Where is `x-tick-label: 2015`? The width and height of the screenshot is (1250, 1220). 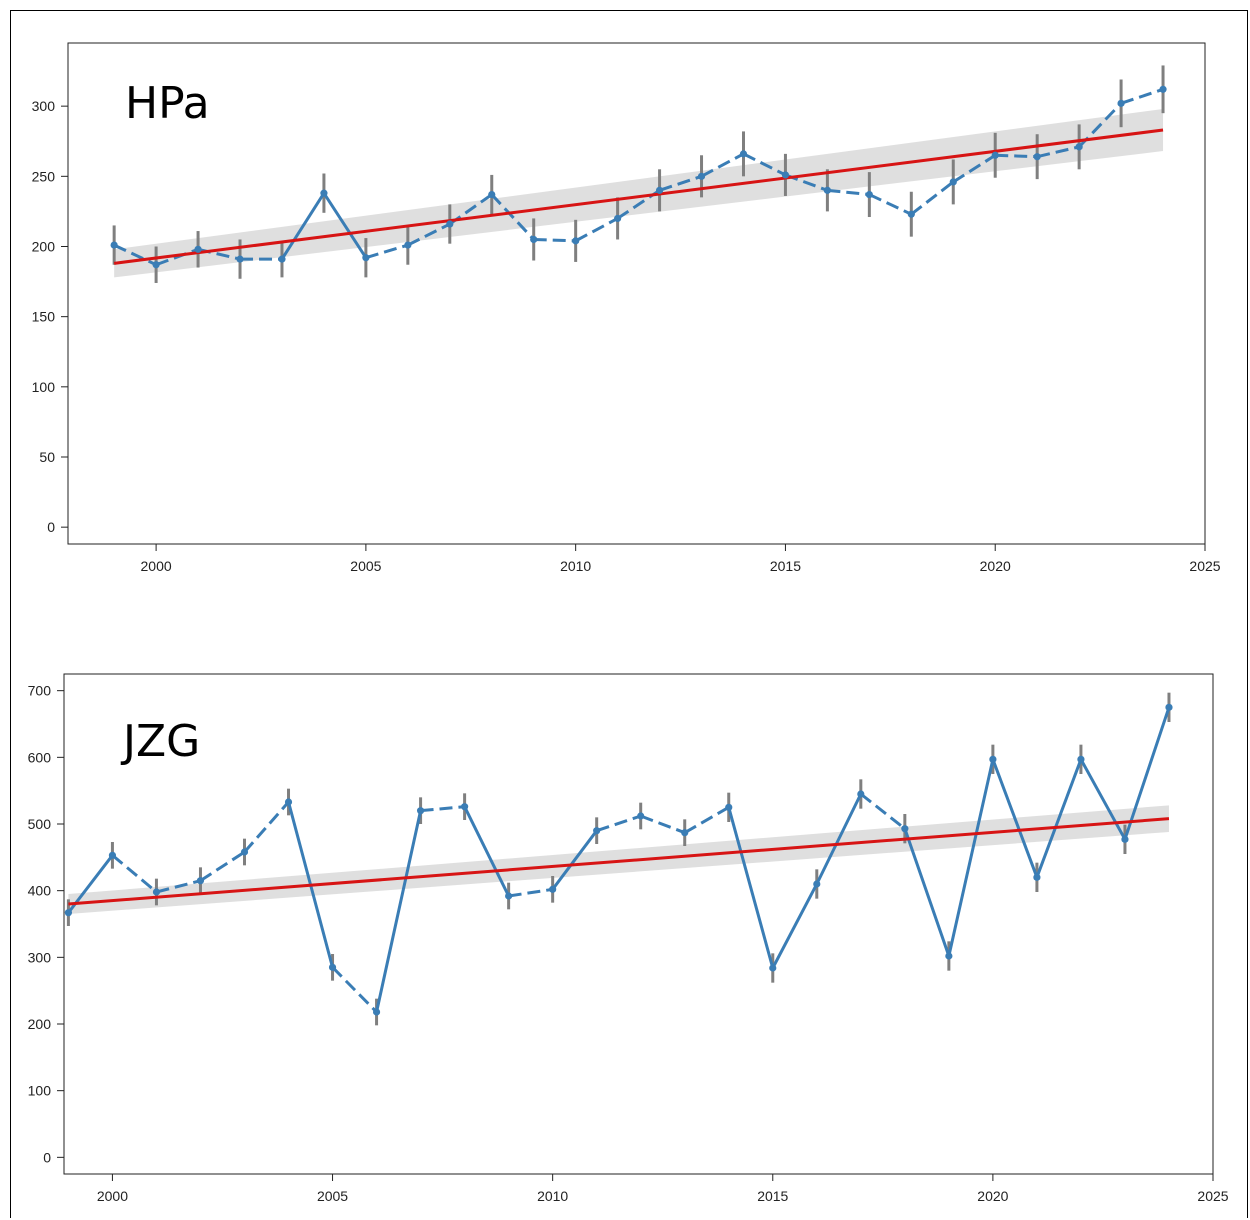 x-tick-label: 2015 is located at coordinates (785, 566).